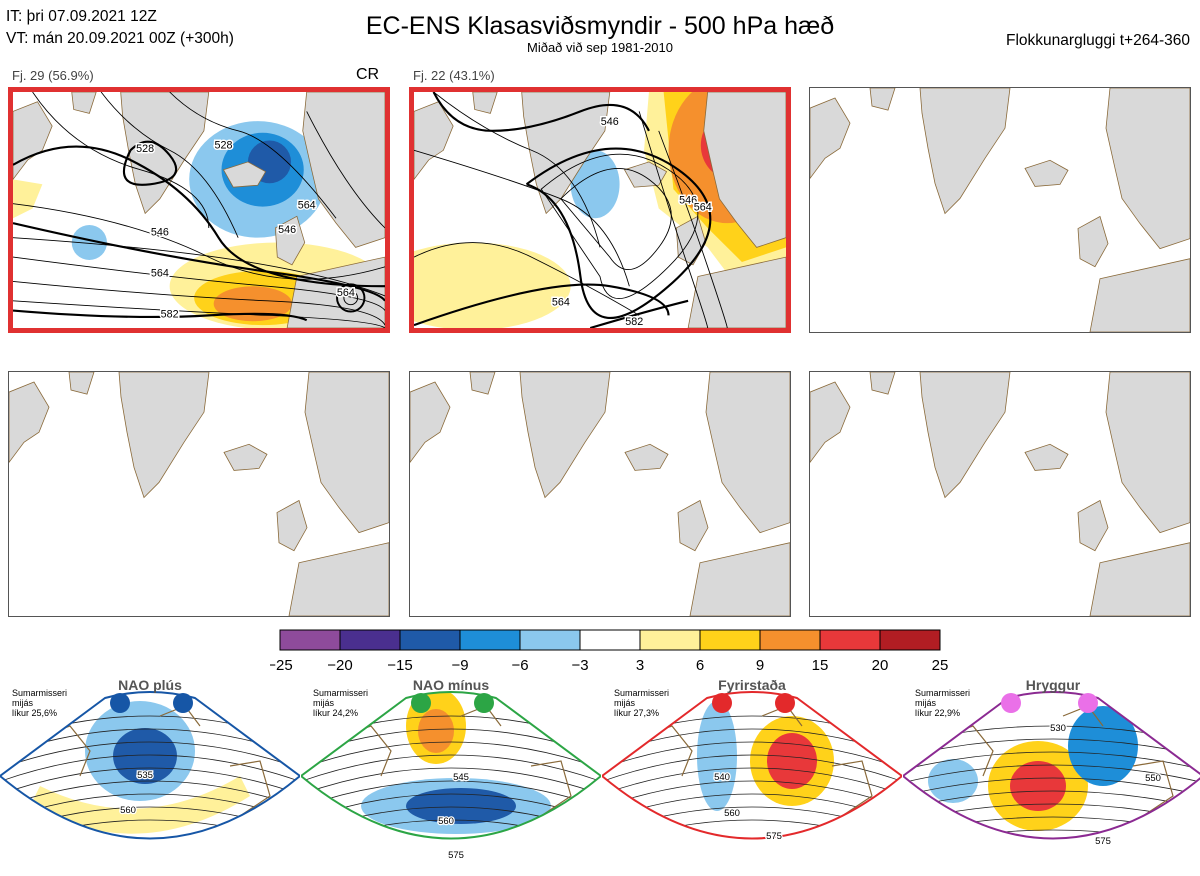 The width and height of the screenshot is (1200, 876). Describe the element at coordinates (942, 703) in the screenshot. I see `regime-info: Sumarmisseri mijás líkur 22,9%` at that location.